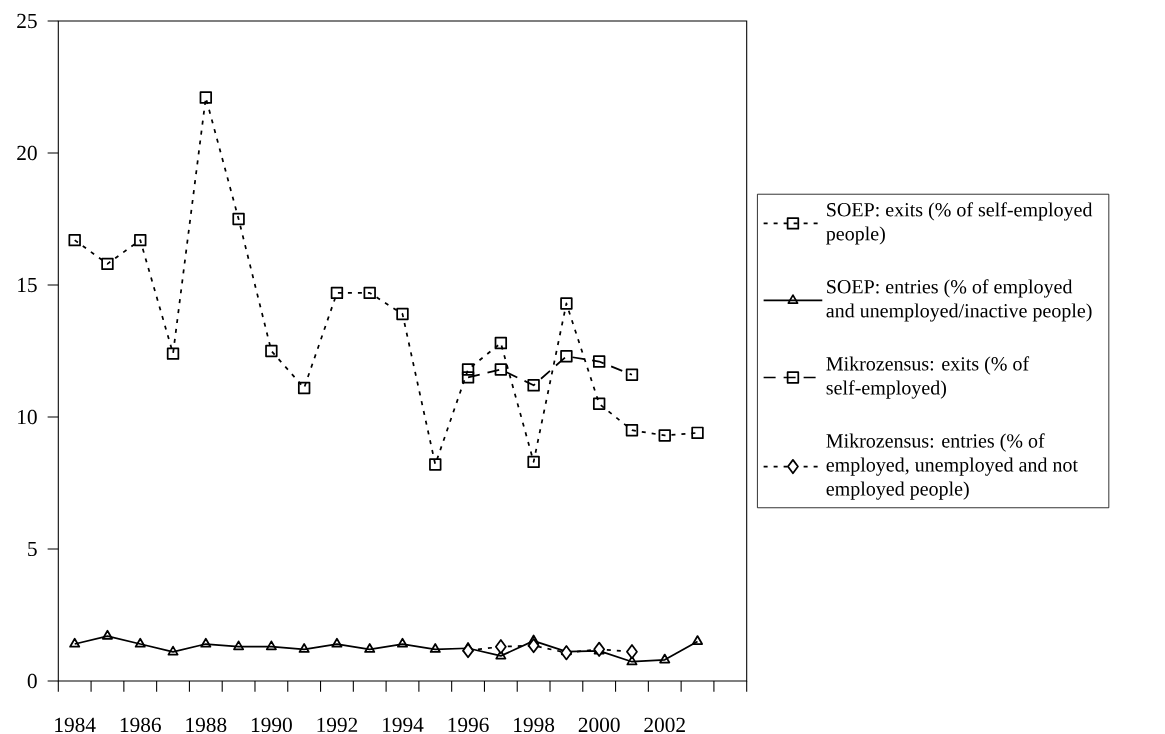 Image resolution: width=1165 pixels, height=734 pixels. I want to click on x-tick-label: 1986, so click(140, 725).